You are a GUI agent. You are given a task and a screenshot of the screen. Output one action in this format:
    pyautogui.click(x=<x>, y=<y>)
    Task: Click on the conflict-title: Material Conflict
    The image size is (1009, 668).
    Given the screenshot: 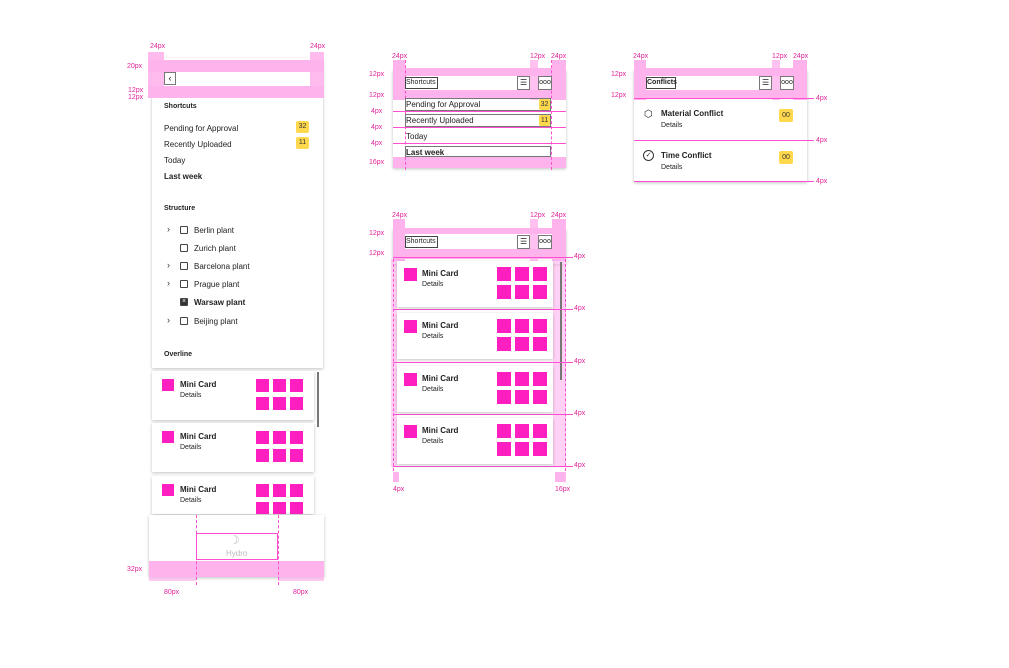 What is the action you would take?
    pyautogui.click(x=692, y=113)
    